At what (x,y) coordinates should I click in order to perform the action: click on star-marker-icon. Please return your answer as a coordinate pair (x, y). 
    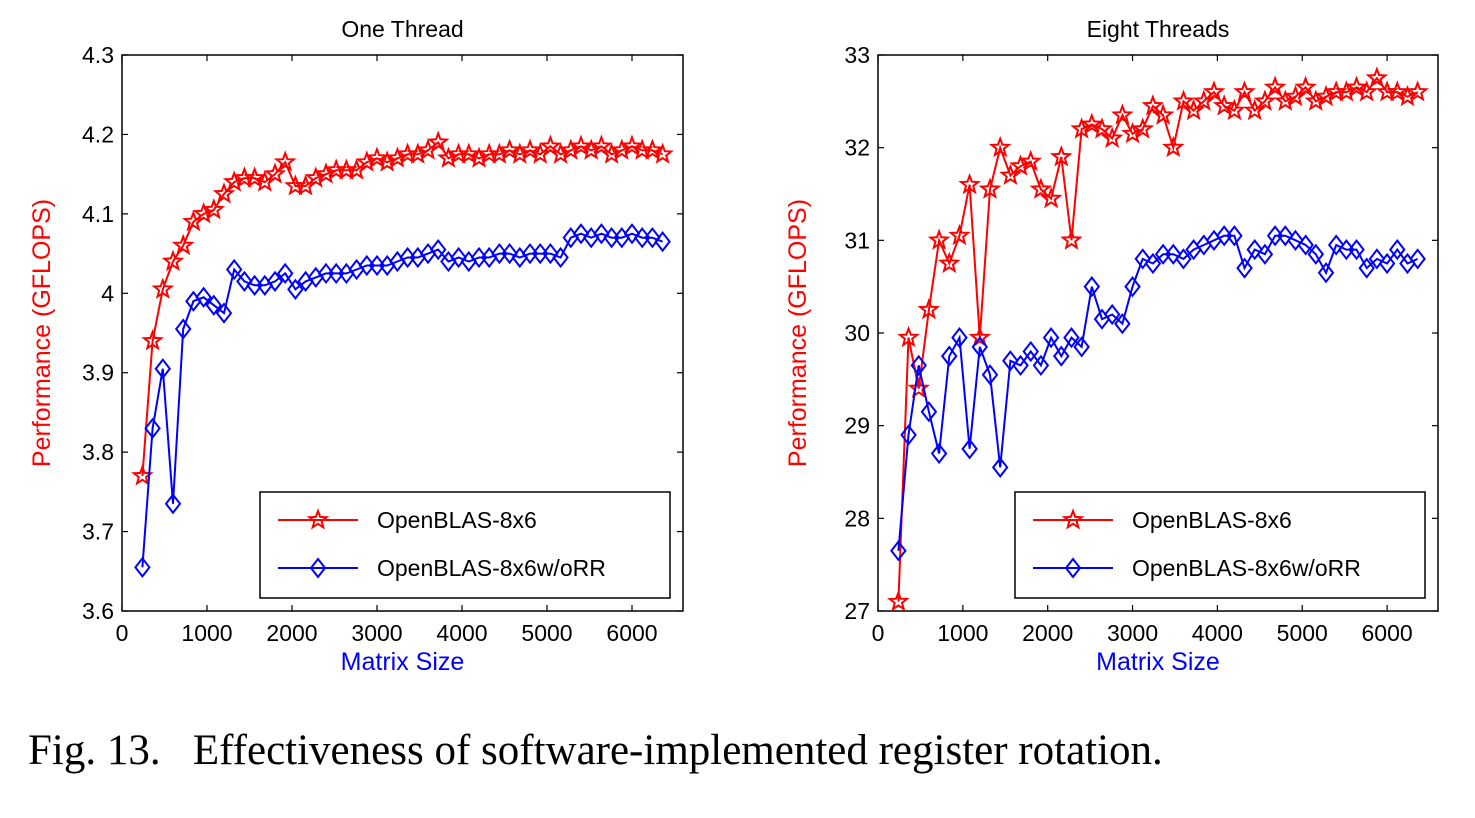
    Looking at the image, I should click on (1073, 519).